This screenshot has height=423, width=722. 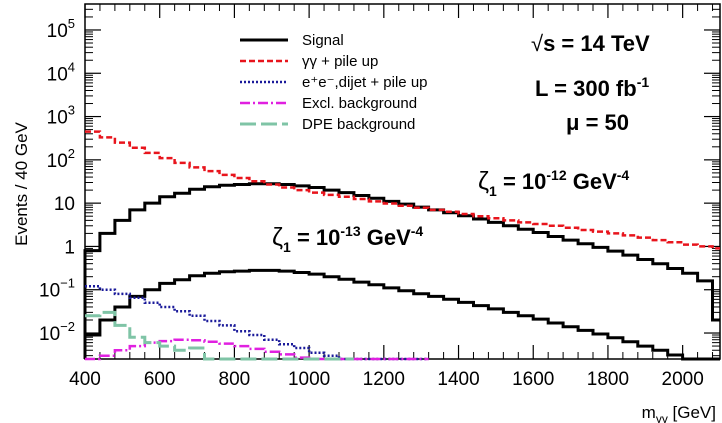 What do you see at coordinates (522, 181) in the screenshot?
I see `zeta-hi-val: = 10` at bounding box center [522, 181].